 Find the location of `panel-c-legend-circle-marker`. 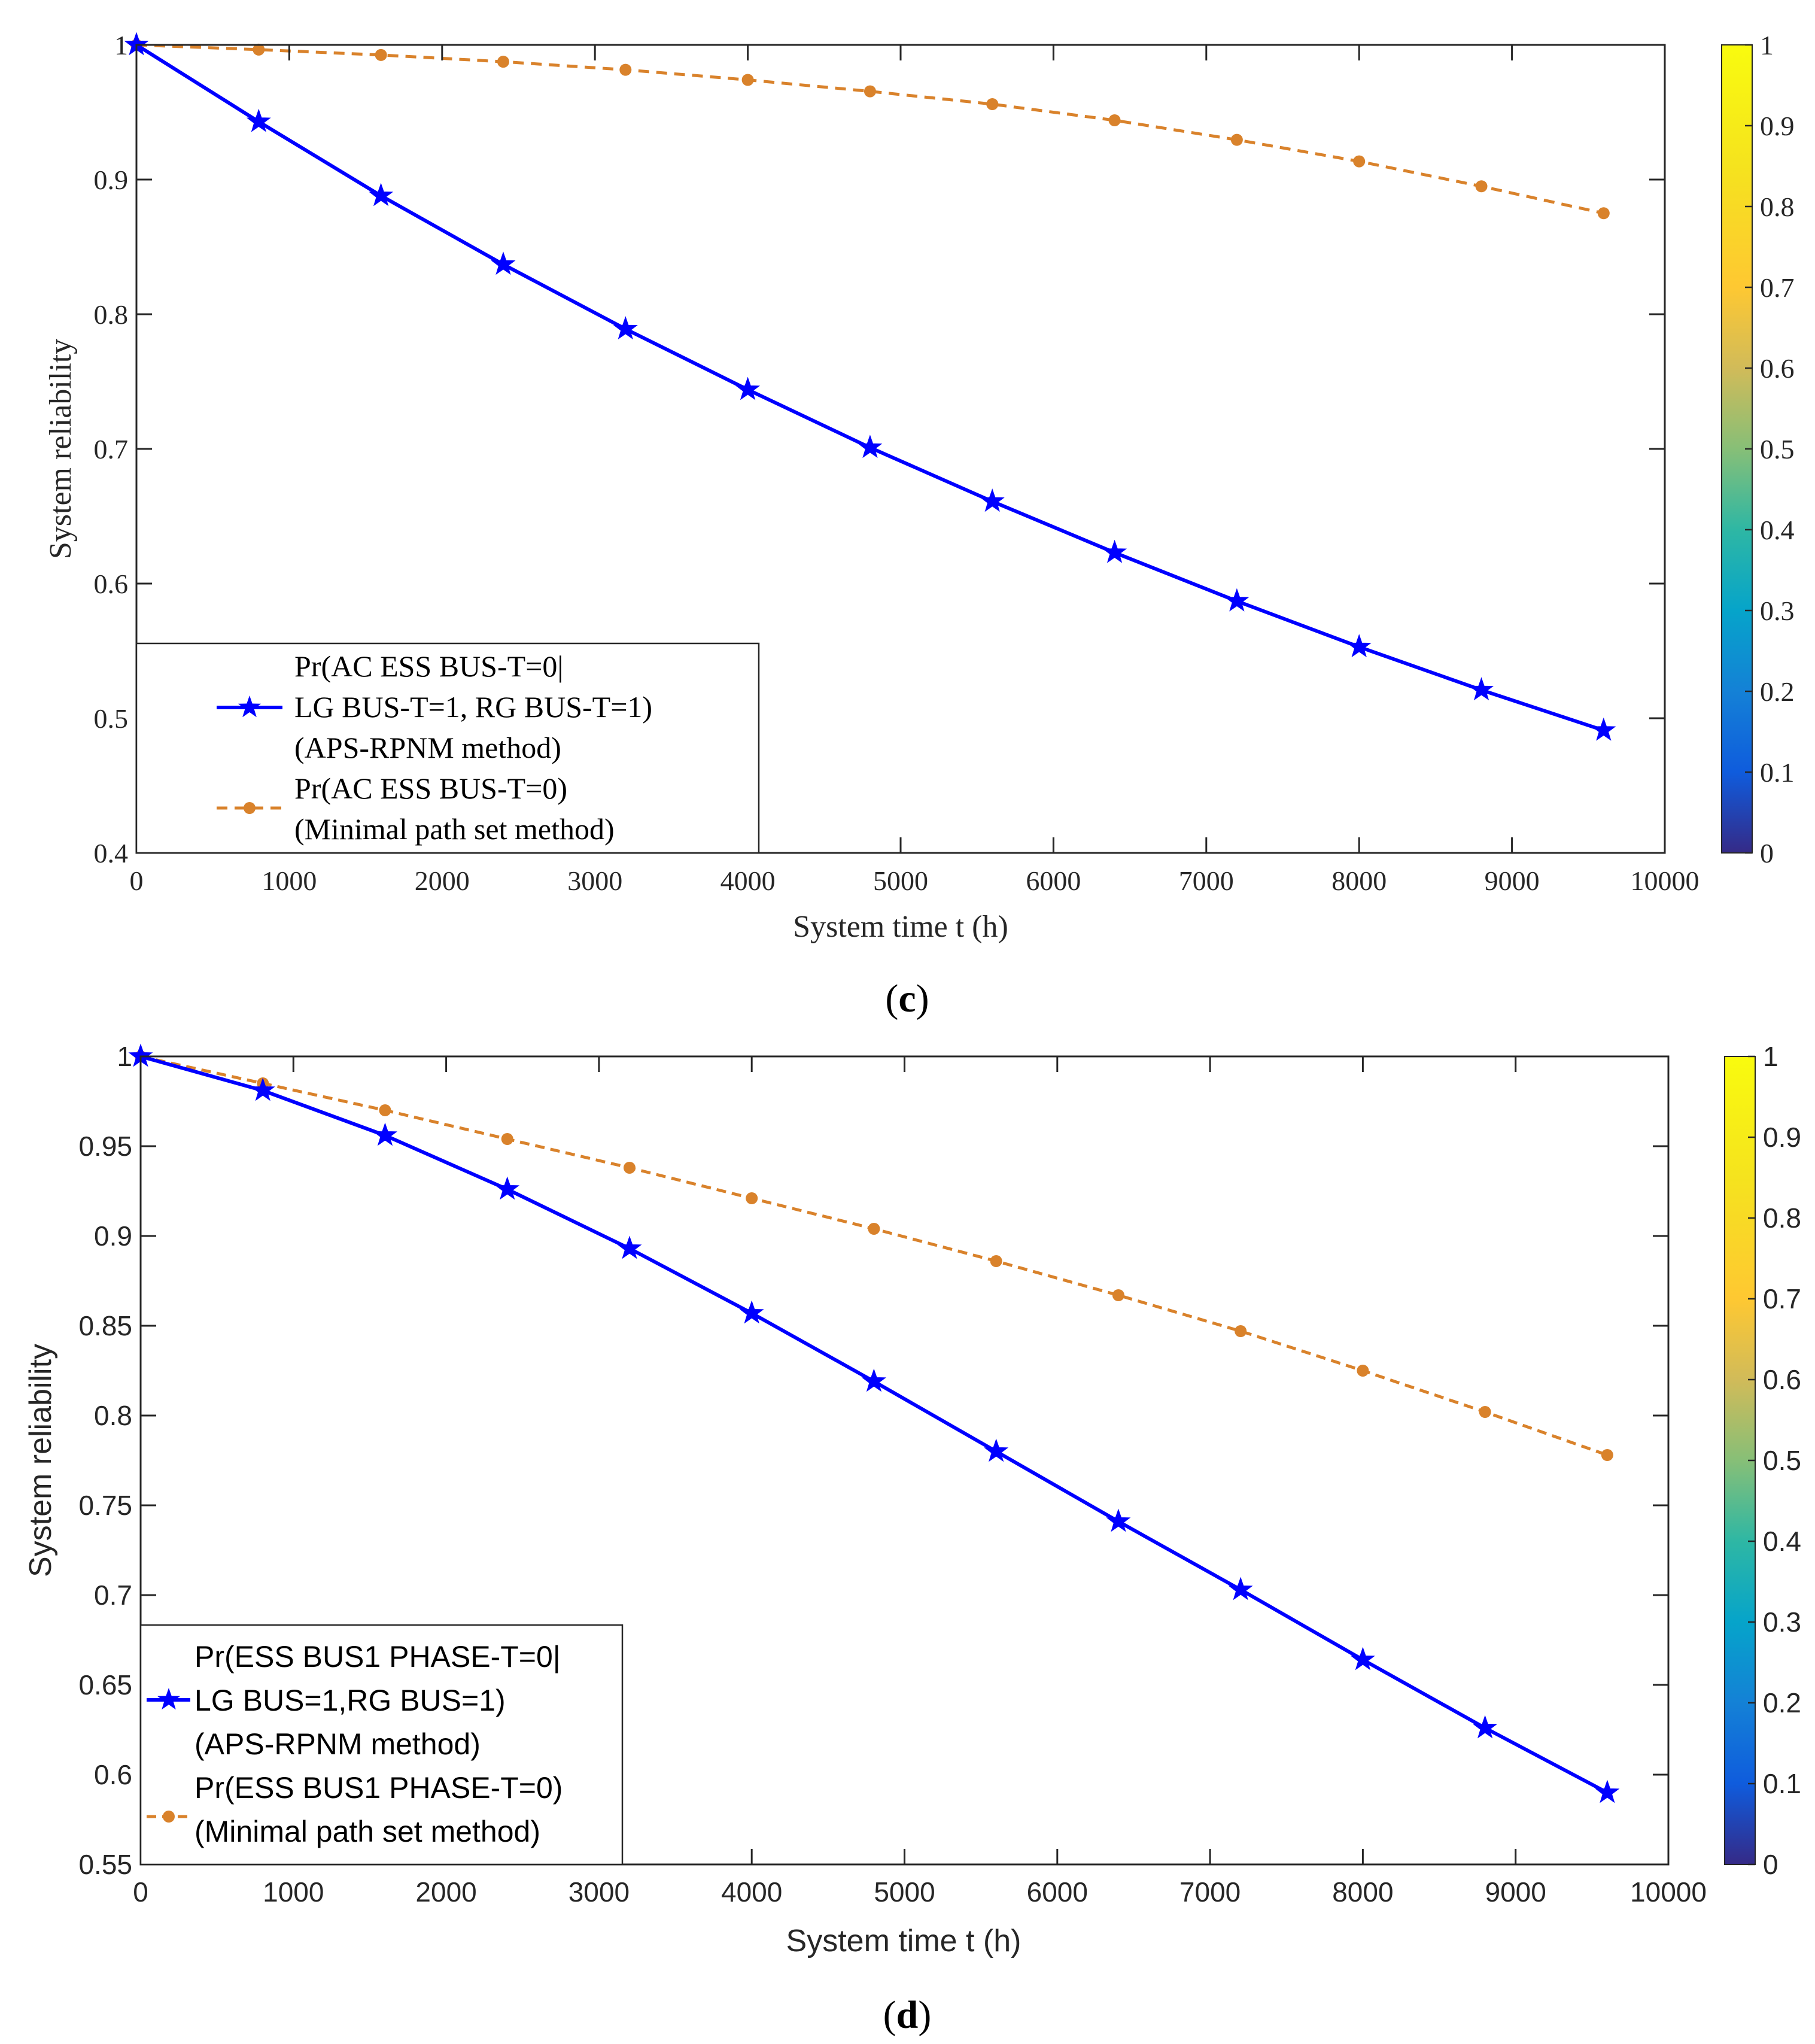

panel-c-legend-circle-marker is located at coordinates (250, 808).